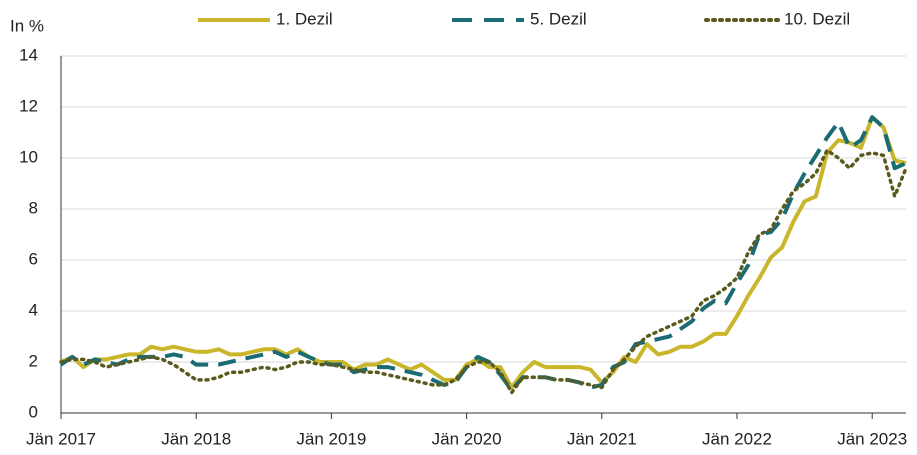 The height and width of the screenshot is (455, 917). What do you see at coordinates (61, 438) in the screenshot?
I see `x-tick-label: Jän 2017` at bounding box center [61, 438].